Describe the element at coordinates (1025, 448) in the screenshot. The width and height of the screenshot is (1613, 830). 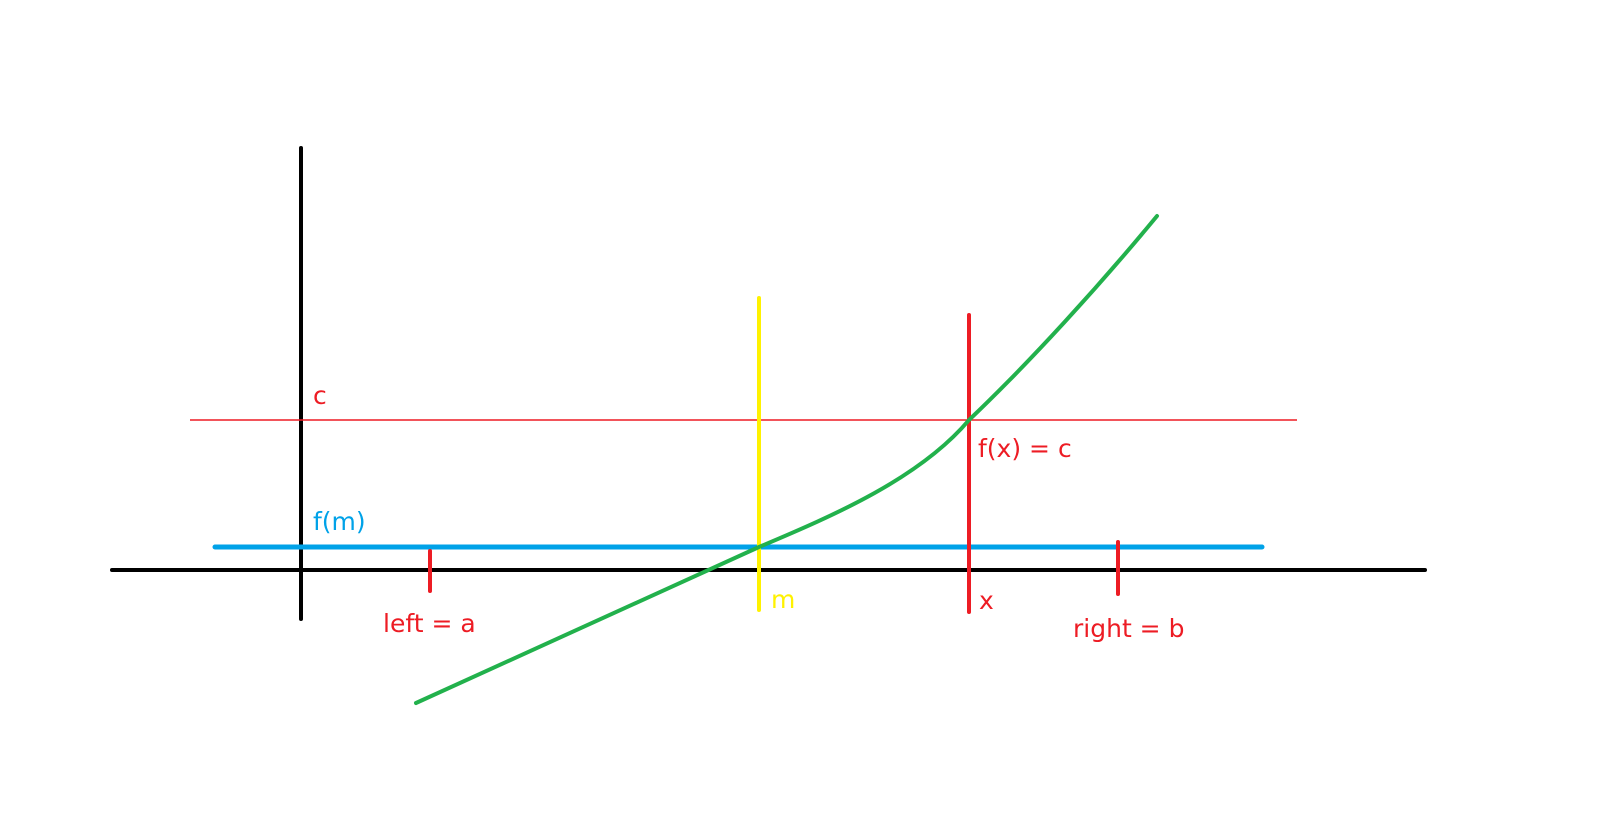
I see `label-f-x-eq-c: f(x) = c` at that location.